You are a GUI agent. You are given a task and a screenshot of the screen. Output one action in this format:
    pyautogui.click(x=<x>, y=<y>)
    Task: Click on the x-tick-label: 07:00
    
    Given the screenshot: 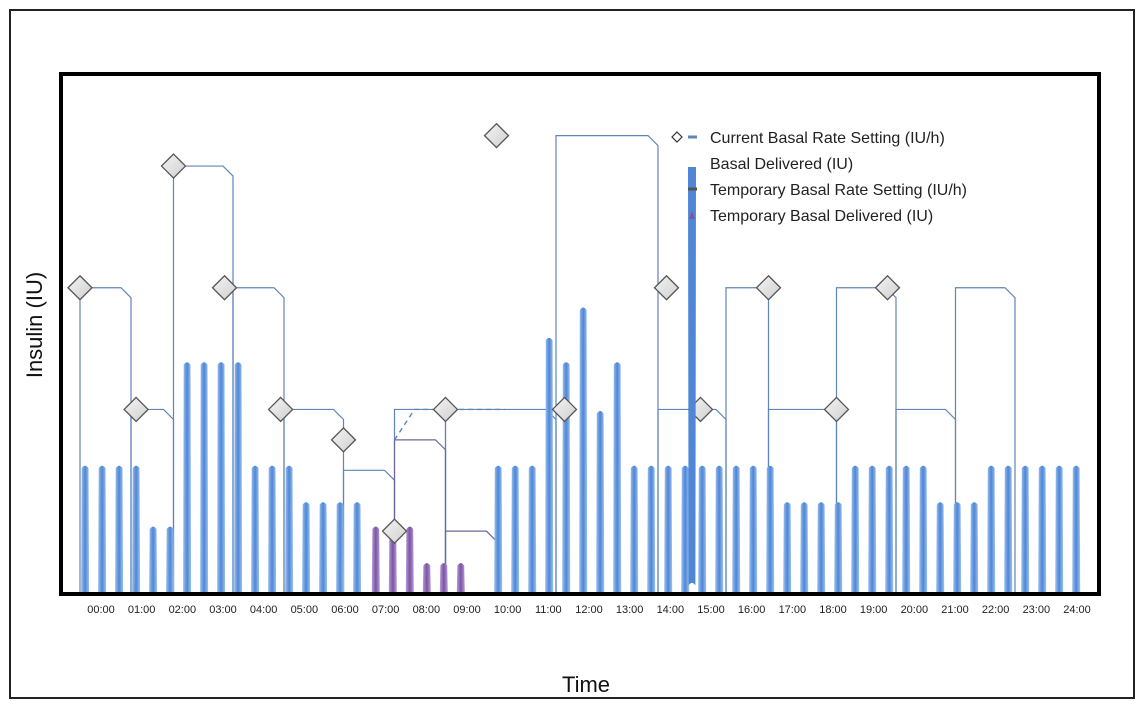 What is the action you would take?
    pyautogui.click(x=386, y=610)
    